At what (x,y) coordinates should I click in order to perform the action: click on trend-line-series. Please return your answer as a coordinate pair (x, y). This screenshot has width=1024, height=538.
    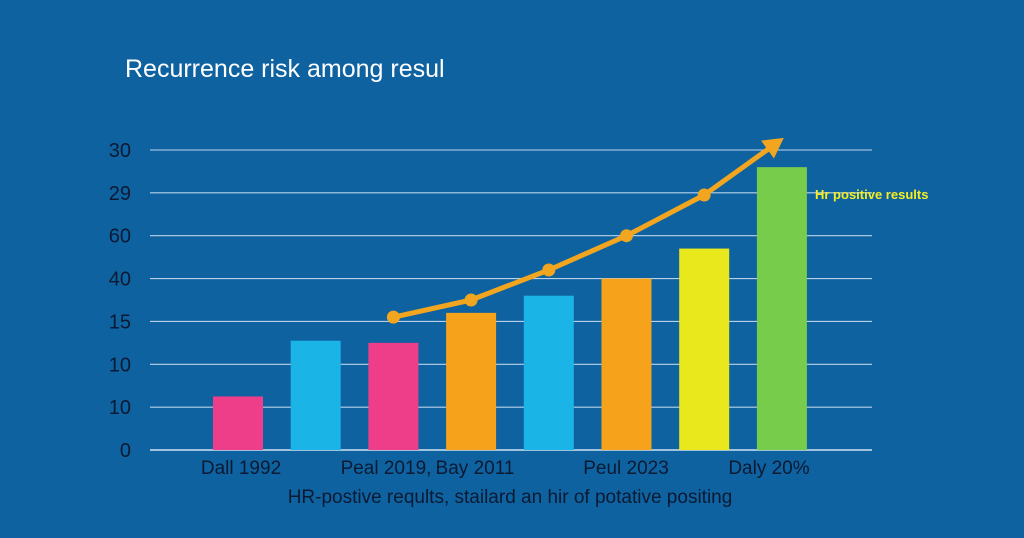
    Looking at the image, I should click on (585, 230).